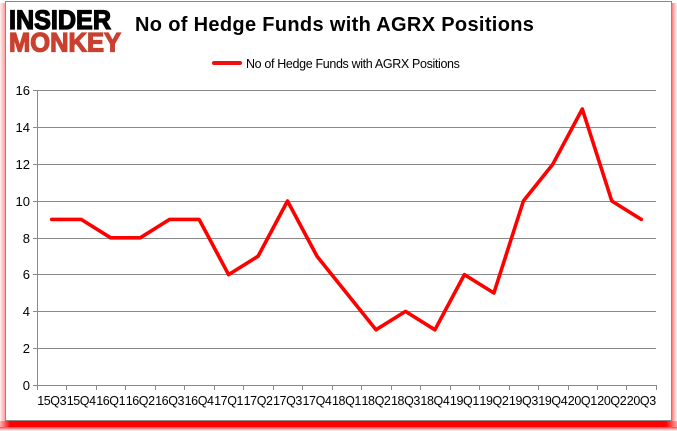 The height and width of the screenshot is (431, 677). I want to click on svg-text: 15Q4, so click(81, 401).